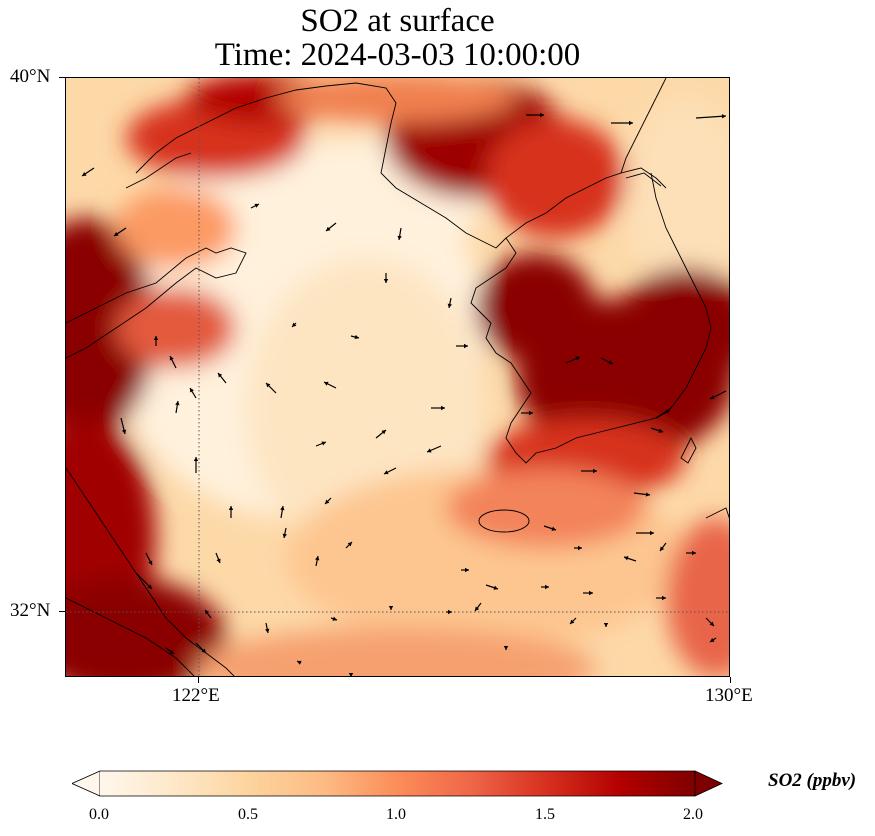 Image resolution: width=875 pixels, height=836 pixels. Describe the element at coordinates (198, 680) in the screenshot. I see `lon-tick-122e` at that location.